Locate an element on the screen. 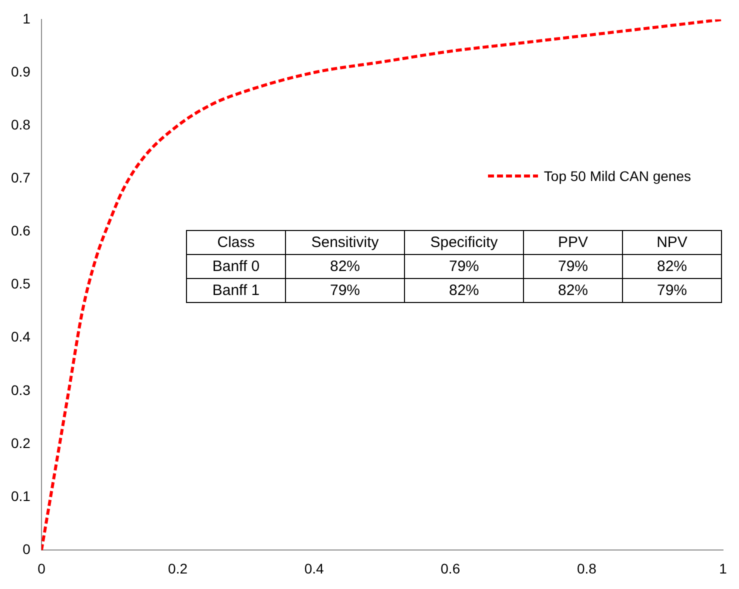  annotation: NPV is located at coordinates (672, 242).